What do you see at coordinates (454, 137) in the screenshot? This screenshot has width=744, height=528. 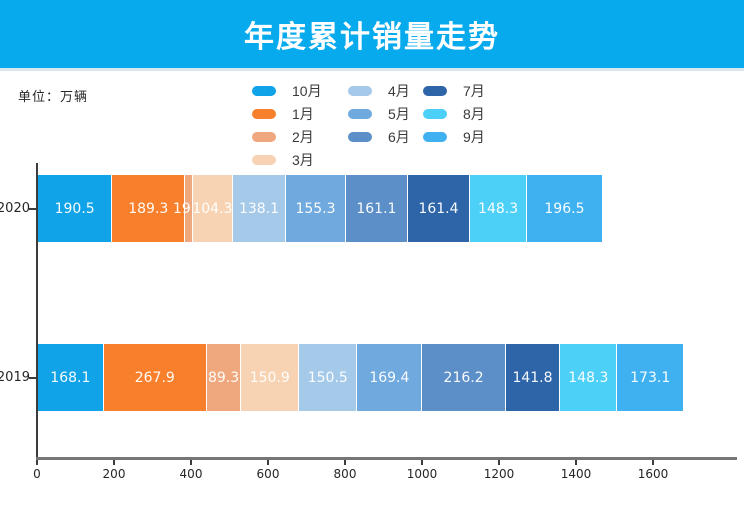 I see `legend-item: 9月` at bounding box center [454, 137].